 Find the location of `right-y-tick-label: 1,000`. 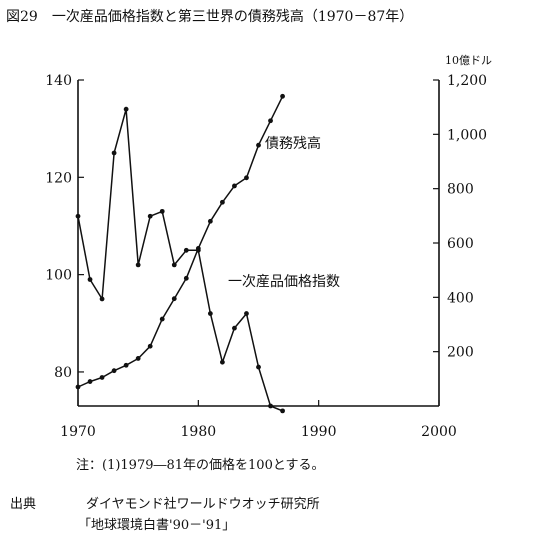

right-y-tick-label: 1,000 is located at coordinates (467, 135).